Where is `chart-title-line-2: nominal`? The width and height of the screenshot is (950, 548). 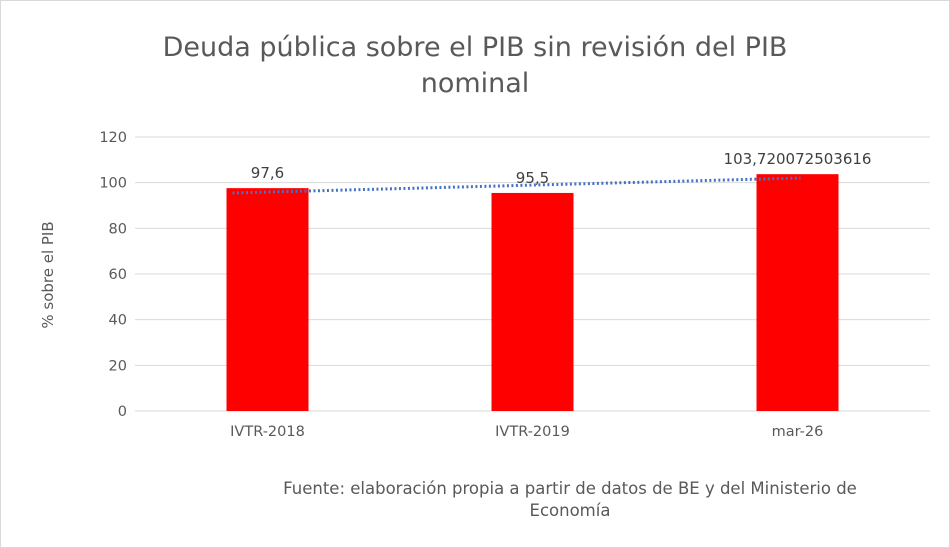 chart-title-line-2: nominal is located at coordinates (475, 83).